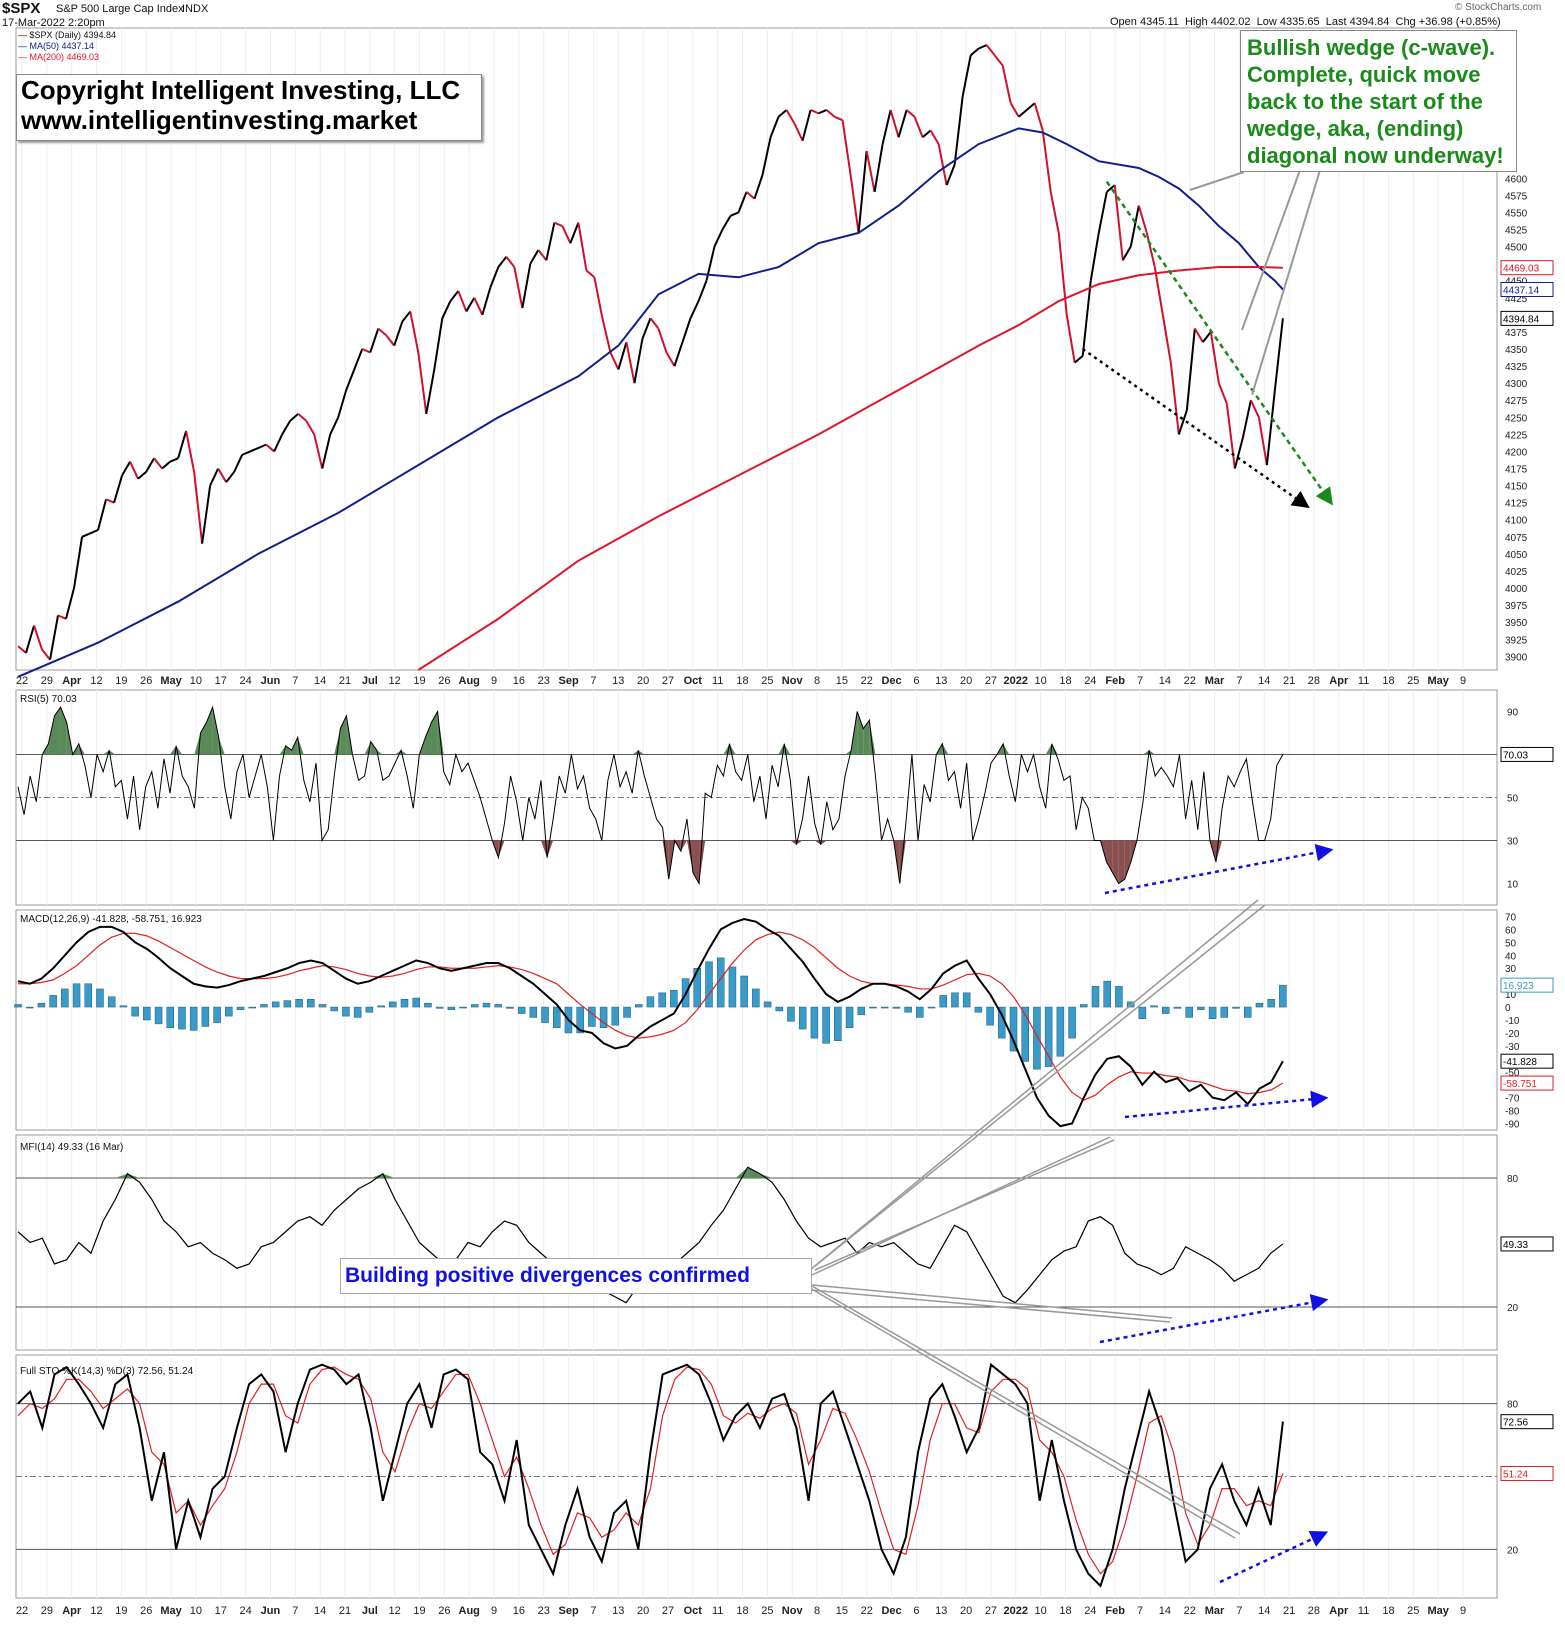 Image resolution: width=1565 pixels, height=1634 pixels. Describe the element at coordinates (1516, 452) in the screenshot. I see `price-y-tick: 4200` at that location.